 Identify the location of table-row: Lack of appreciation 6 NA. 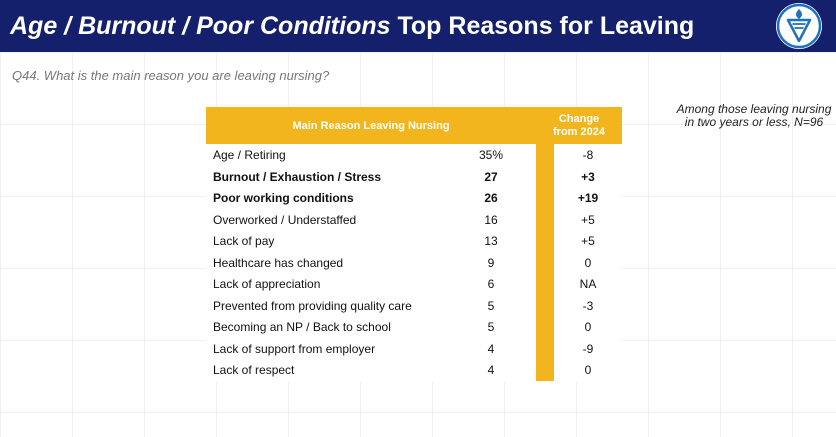
(414, 284).